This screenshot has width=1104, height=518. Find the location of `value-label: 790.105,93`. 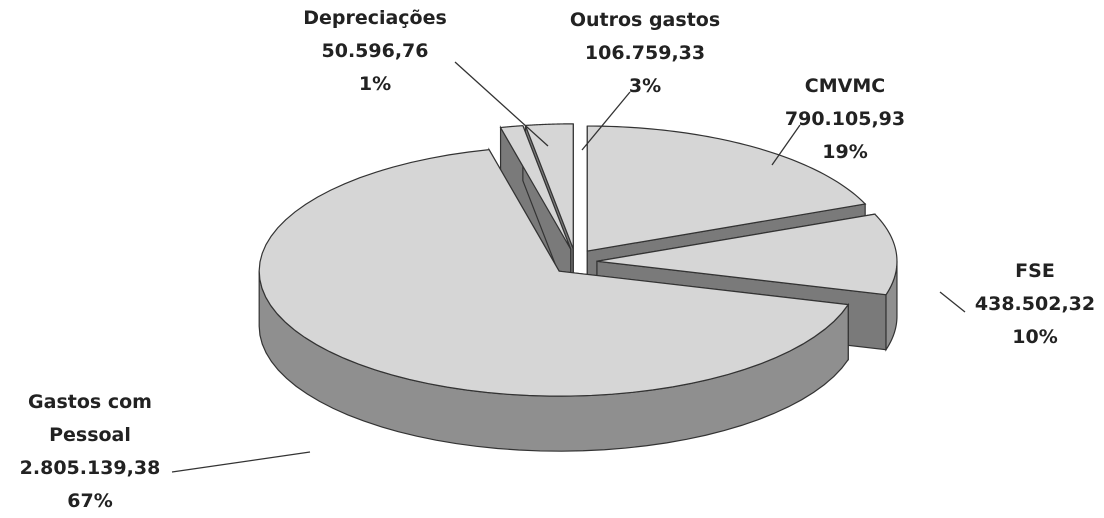

value-label: 790.105,93 is located at coordinates (845, 119).